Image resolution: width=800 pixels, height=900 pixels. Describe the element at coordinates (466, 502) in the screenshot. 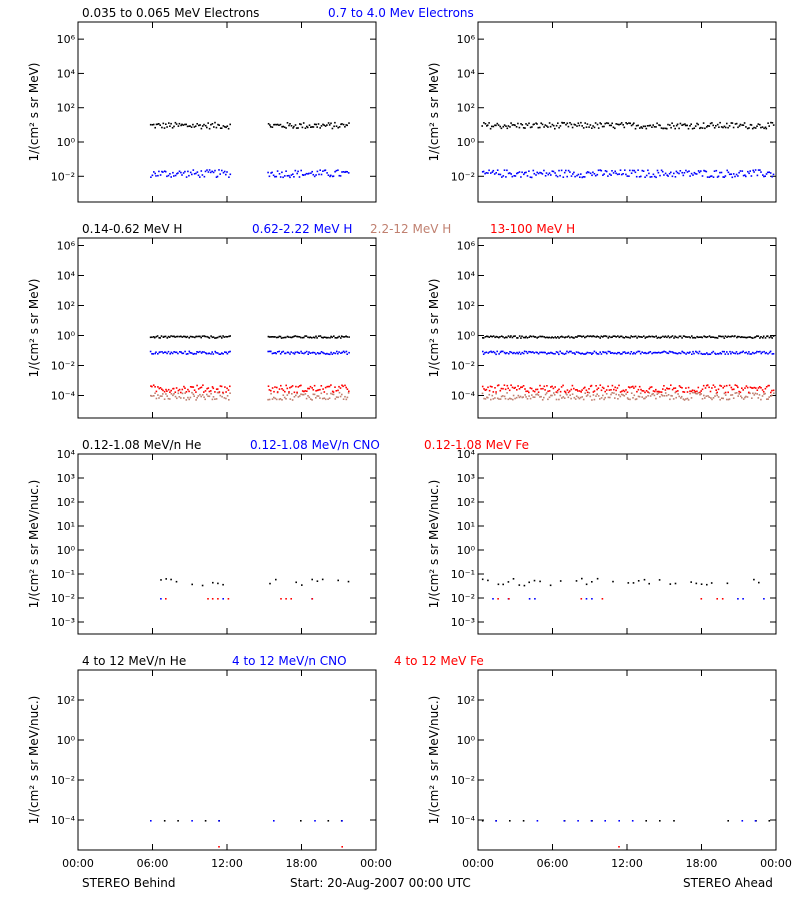

I see `y-tick-label: 10²` at that location.